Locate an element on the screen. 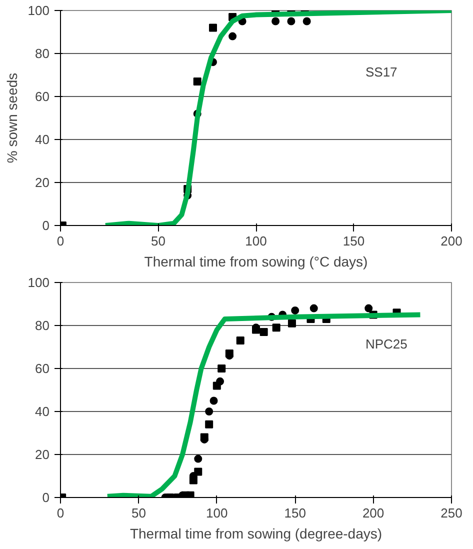  annotation: SS17 is located at coordinates (381, 72).